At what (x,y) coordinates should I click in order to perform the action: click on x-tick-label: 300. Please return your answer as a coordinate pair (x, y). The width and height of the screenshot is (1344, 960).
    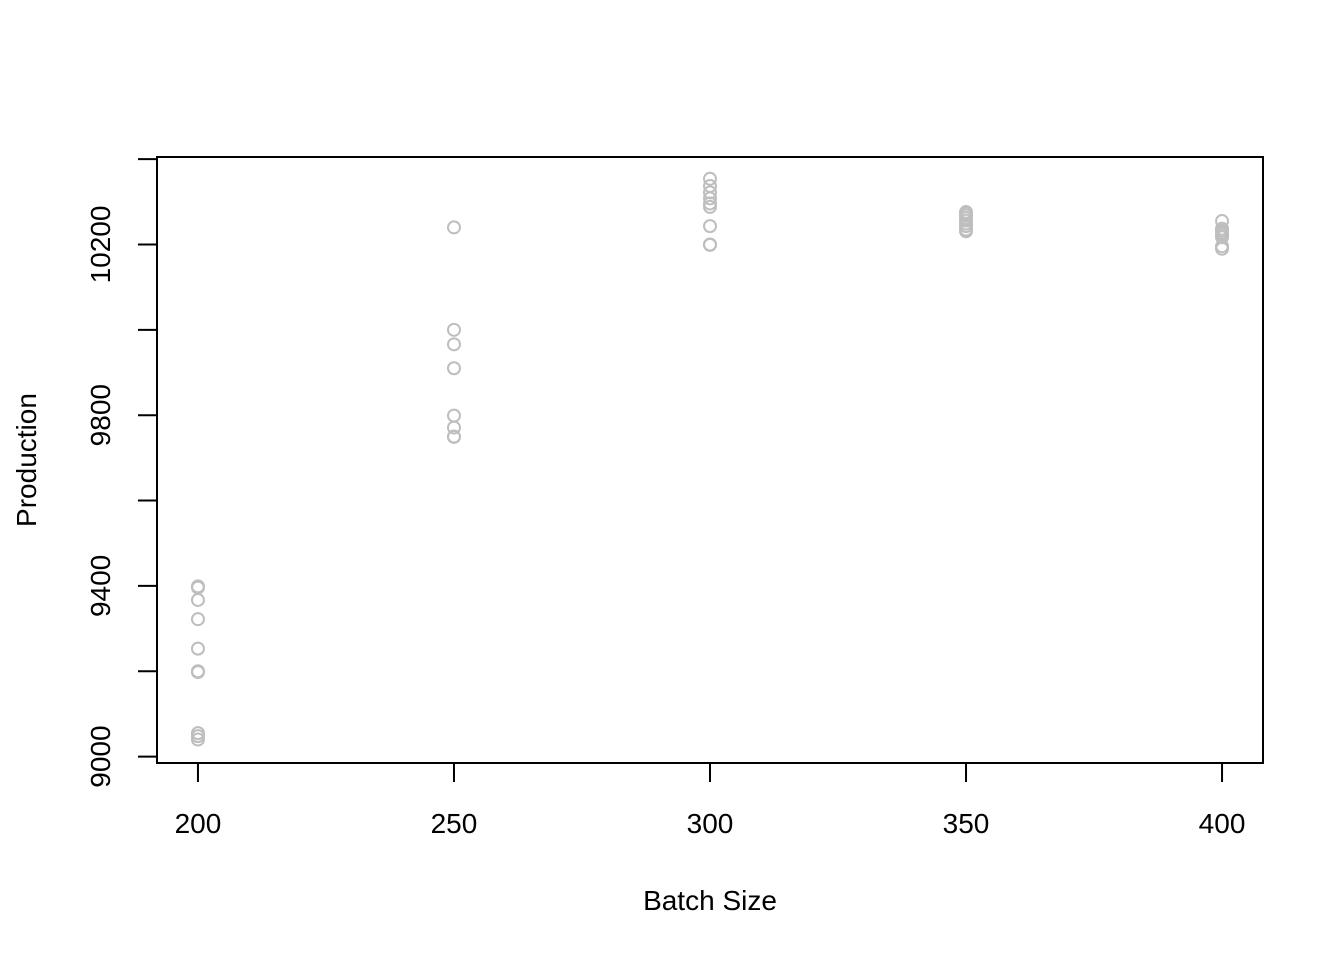
    Looking at the image, I should click on (710, 823).